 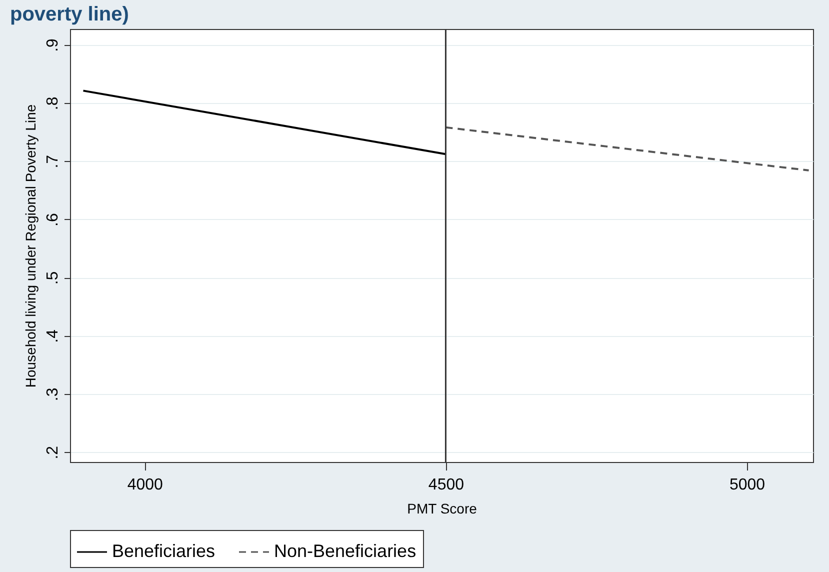 I want to click on x-tick-label: 5000, so click(x=747, y=485).